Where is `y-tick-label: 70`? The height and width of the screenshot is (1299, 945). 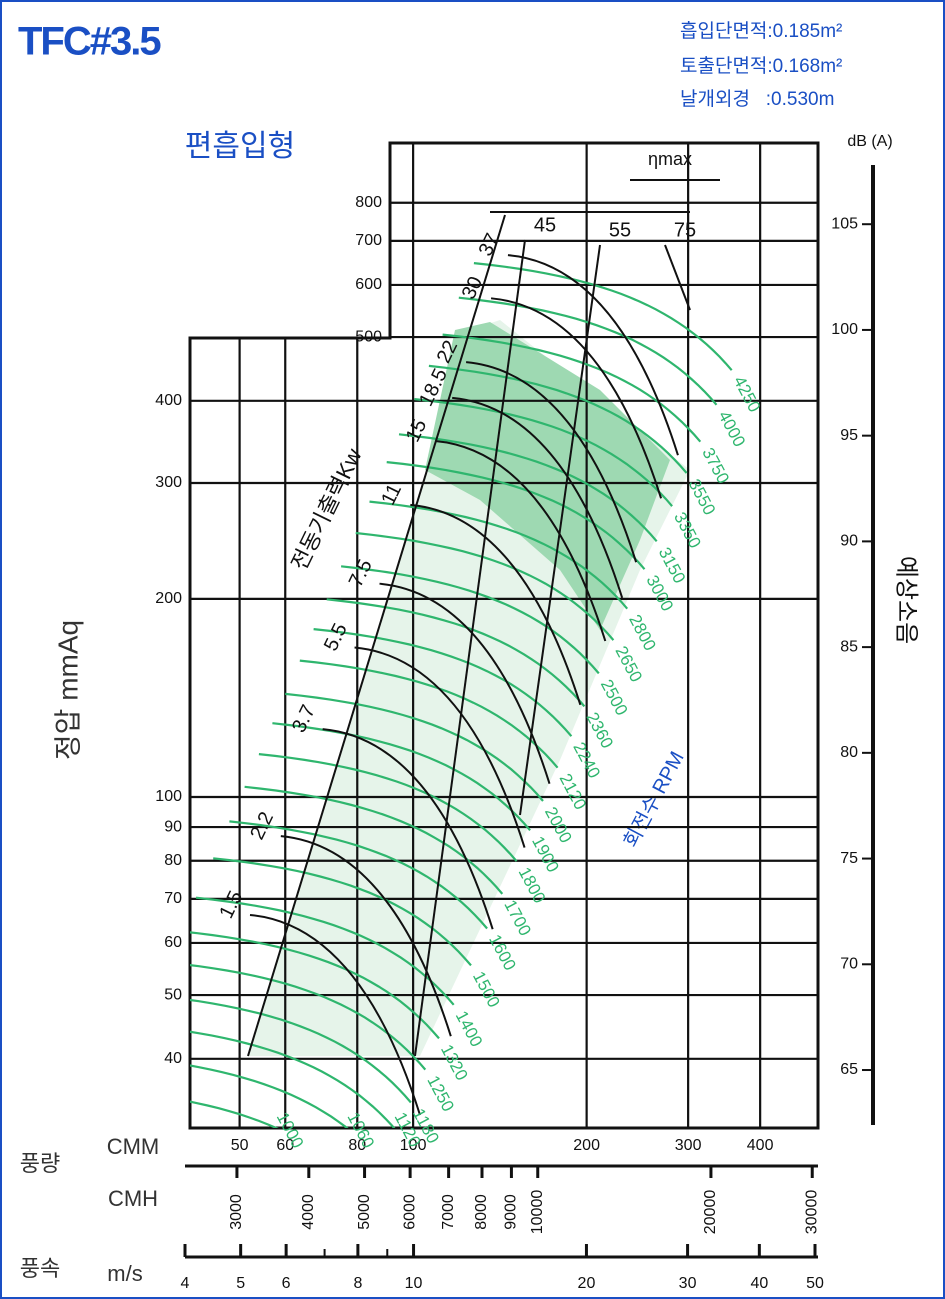 y-tick-label: 70 is located at coordinates (173, 898).